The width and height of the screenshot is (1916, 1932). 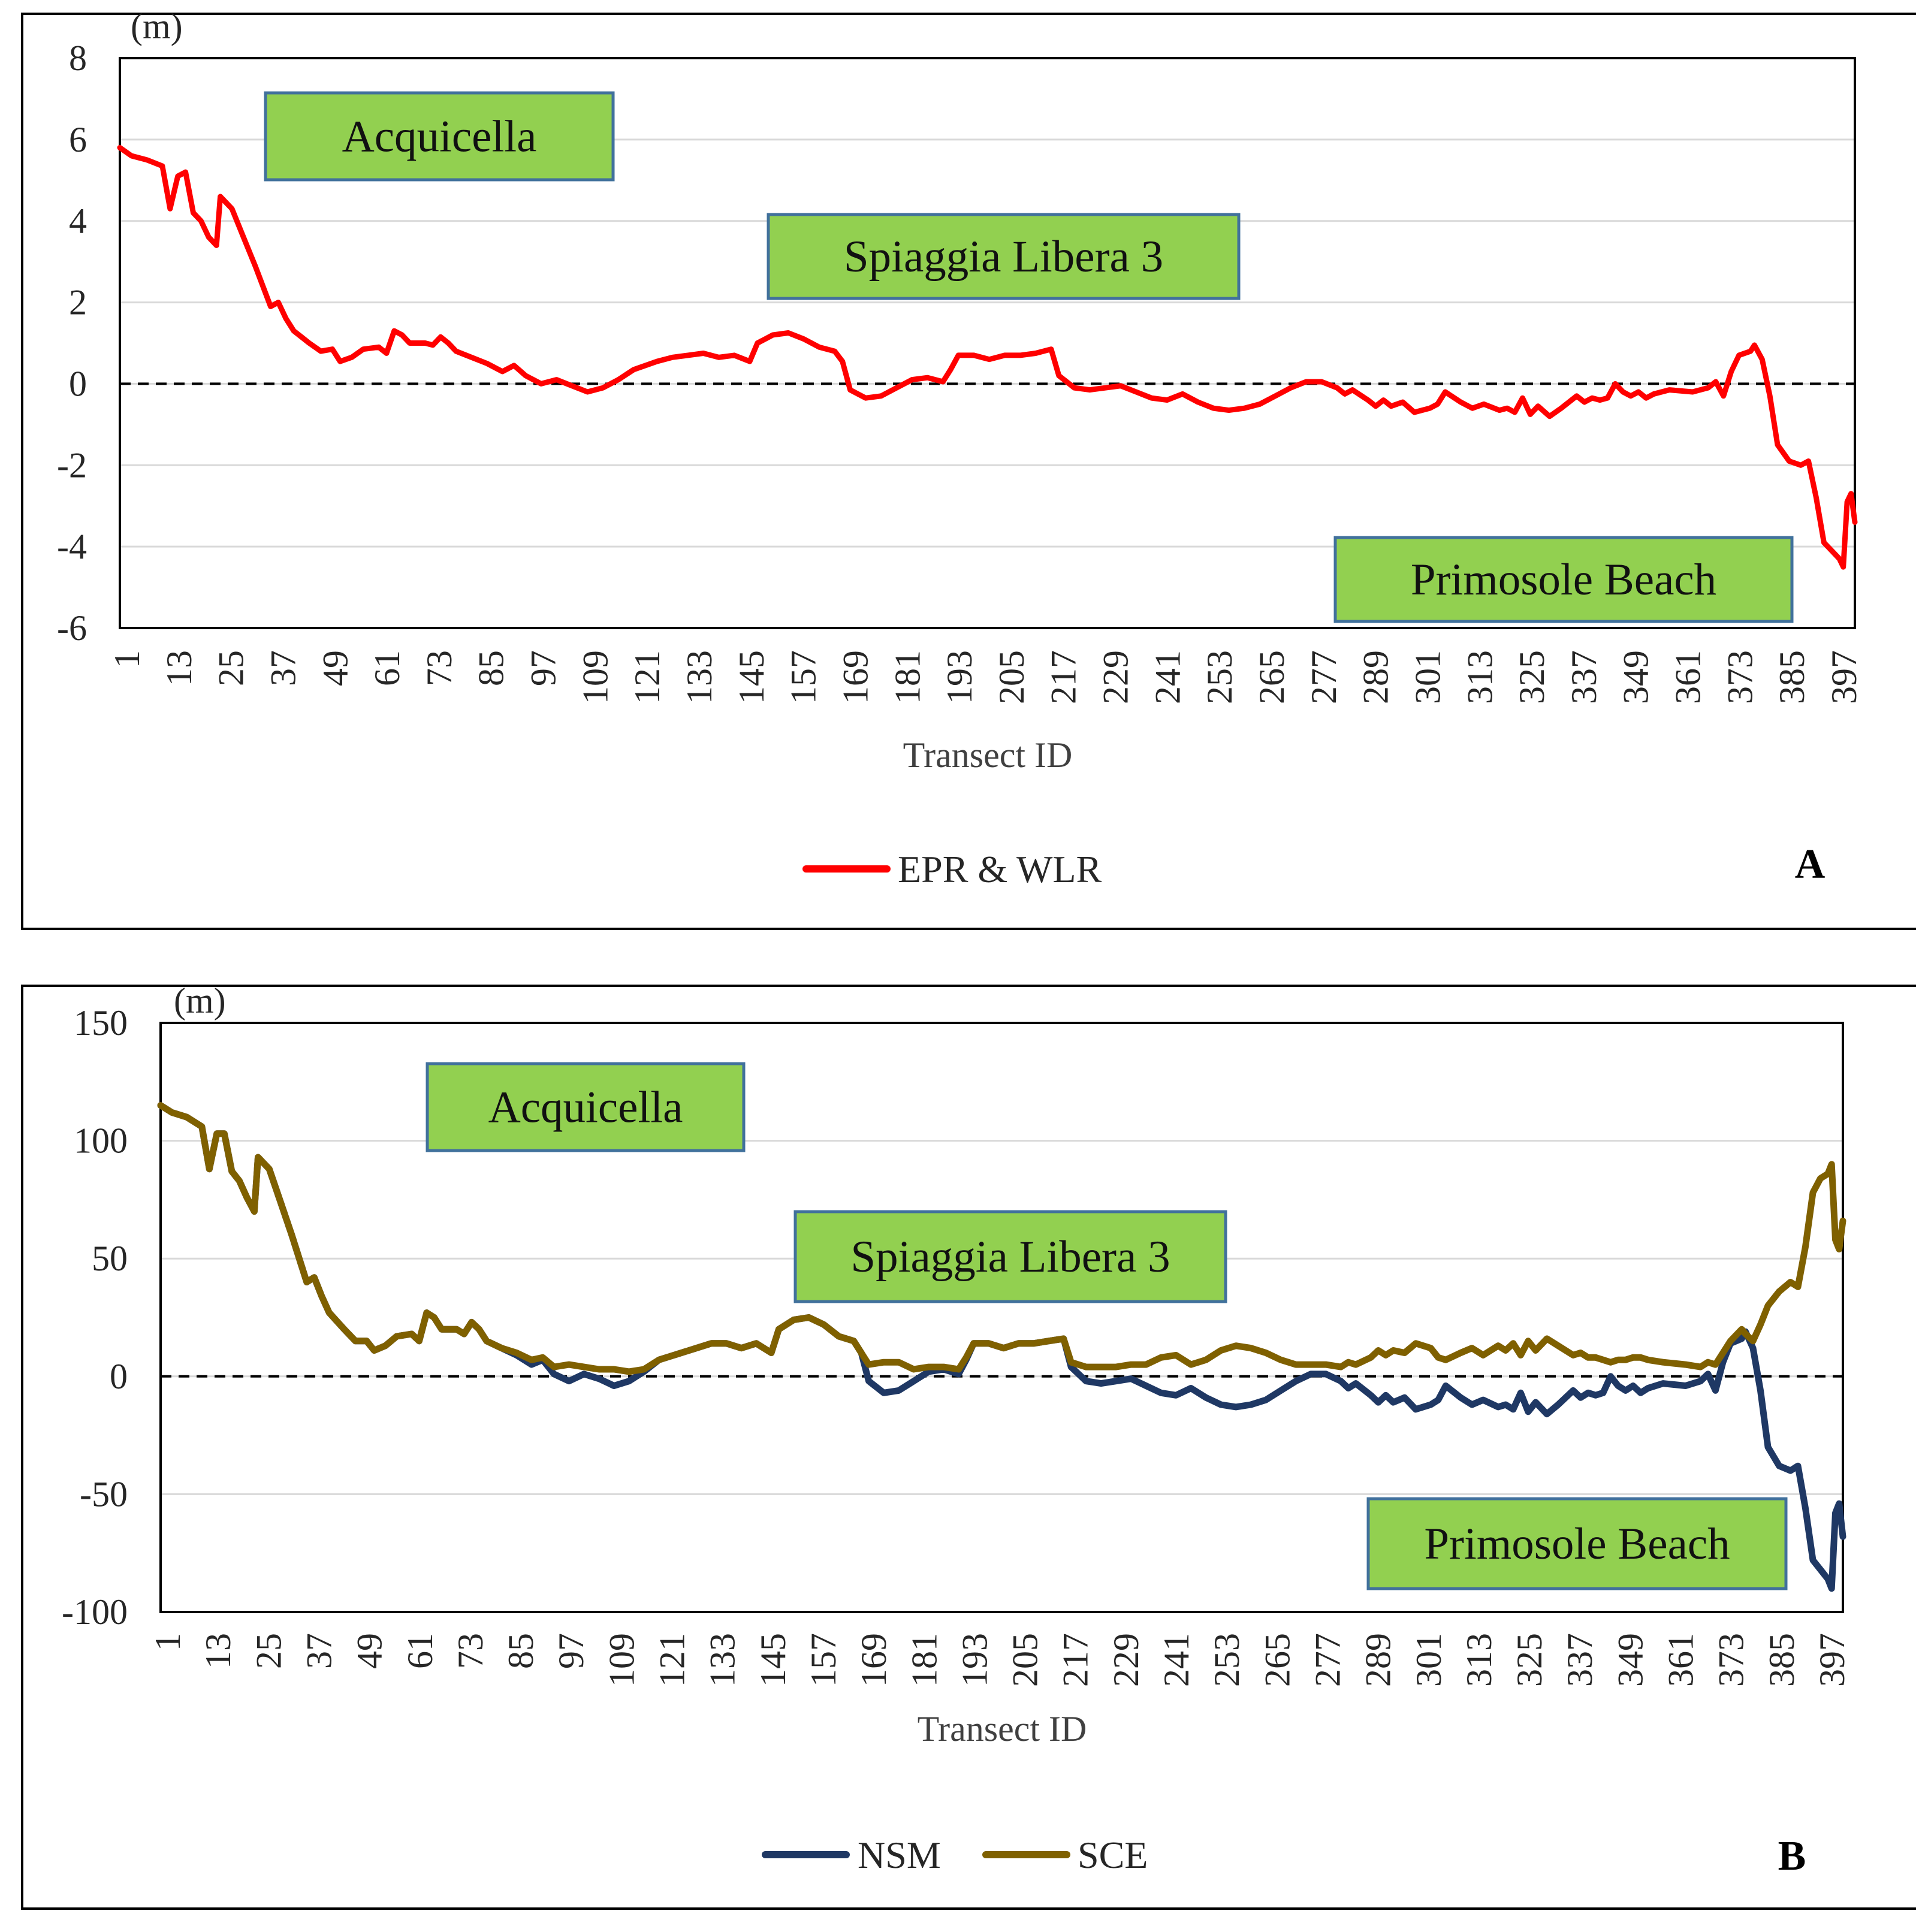 I want to click on legend-label: SCE, so click(x=1113, y=1855).